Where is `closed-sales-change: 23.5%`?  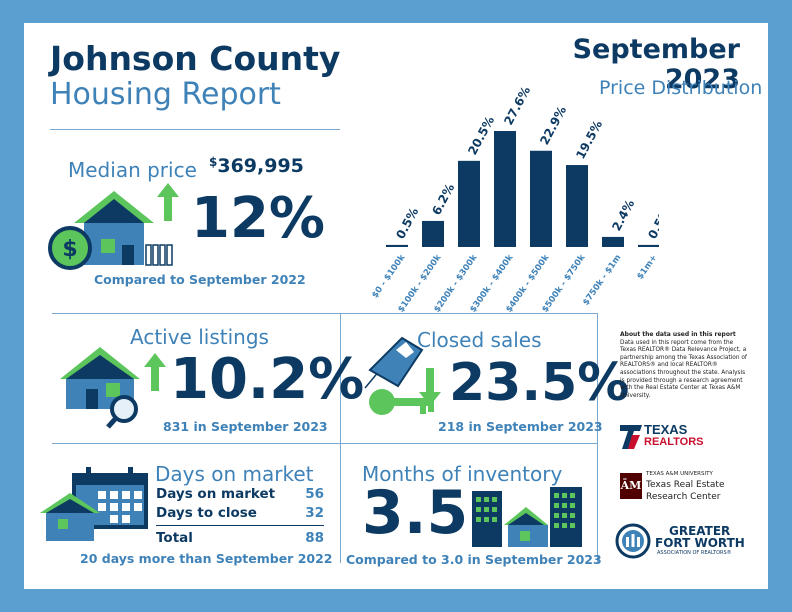 closed-sales-change: 23.5% is located at coordinates (539, 383).